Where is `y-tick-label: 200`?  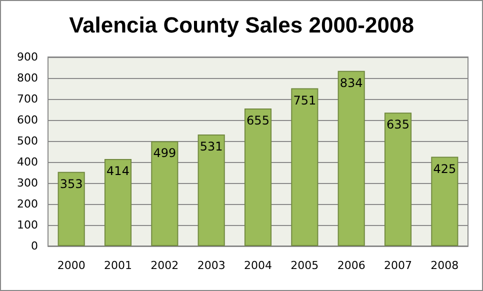 y-tick-label: 200 is located at coordinates (27, 204).